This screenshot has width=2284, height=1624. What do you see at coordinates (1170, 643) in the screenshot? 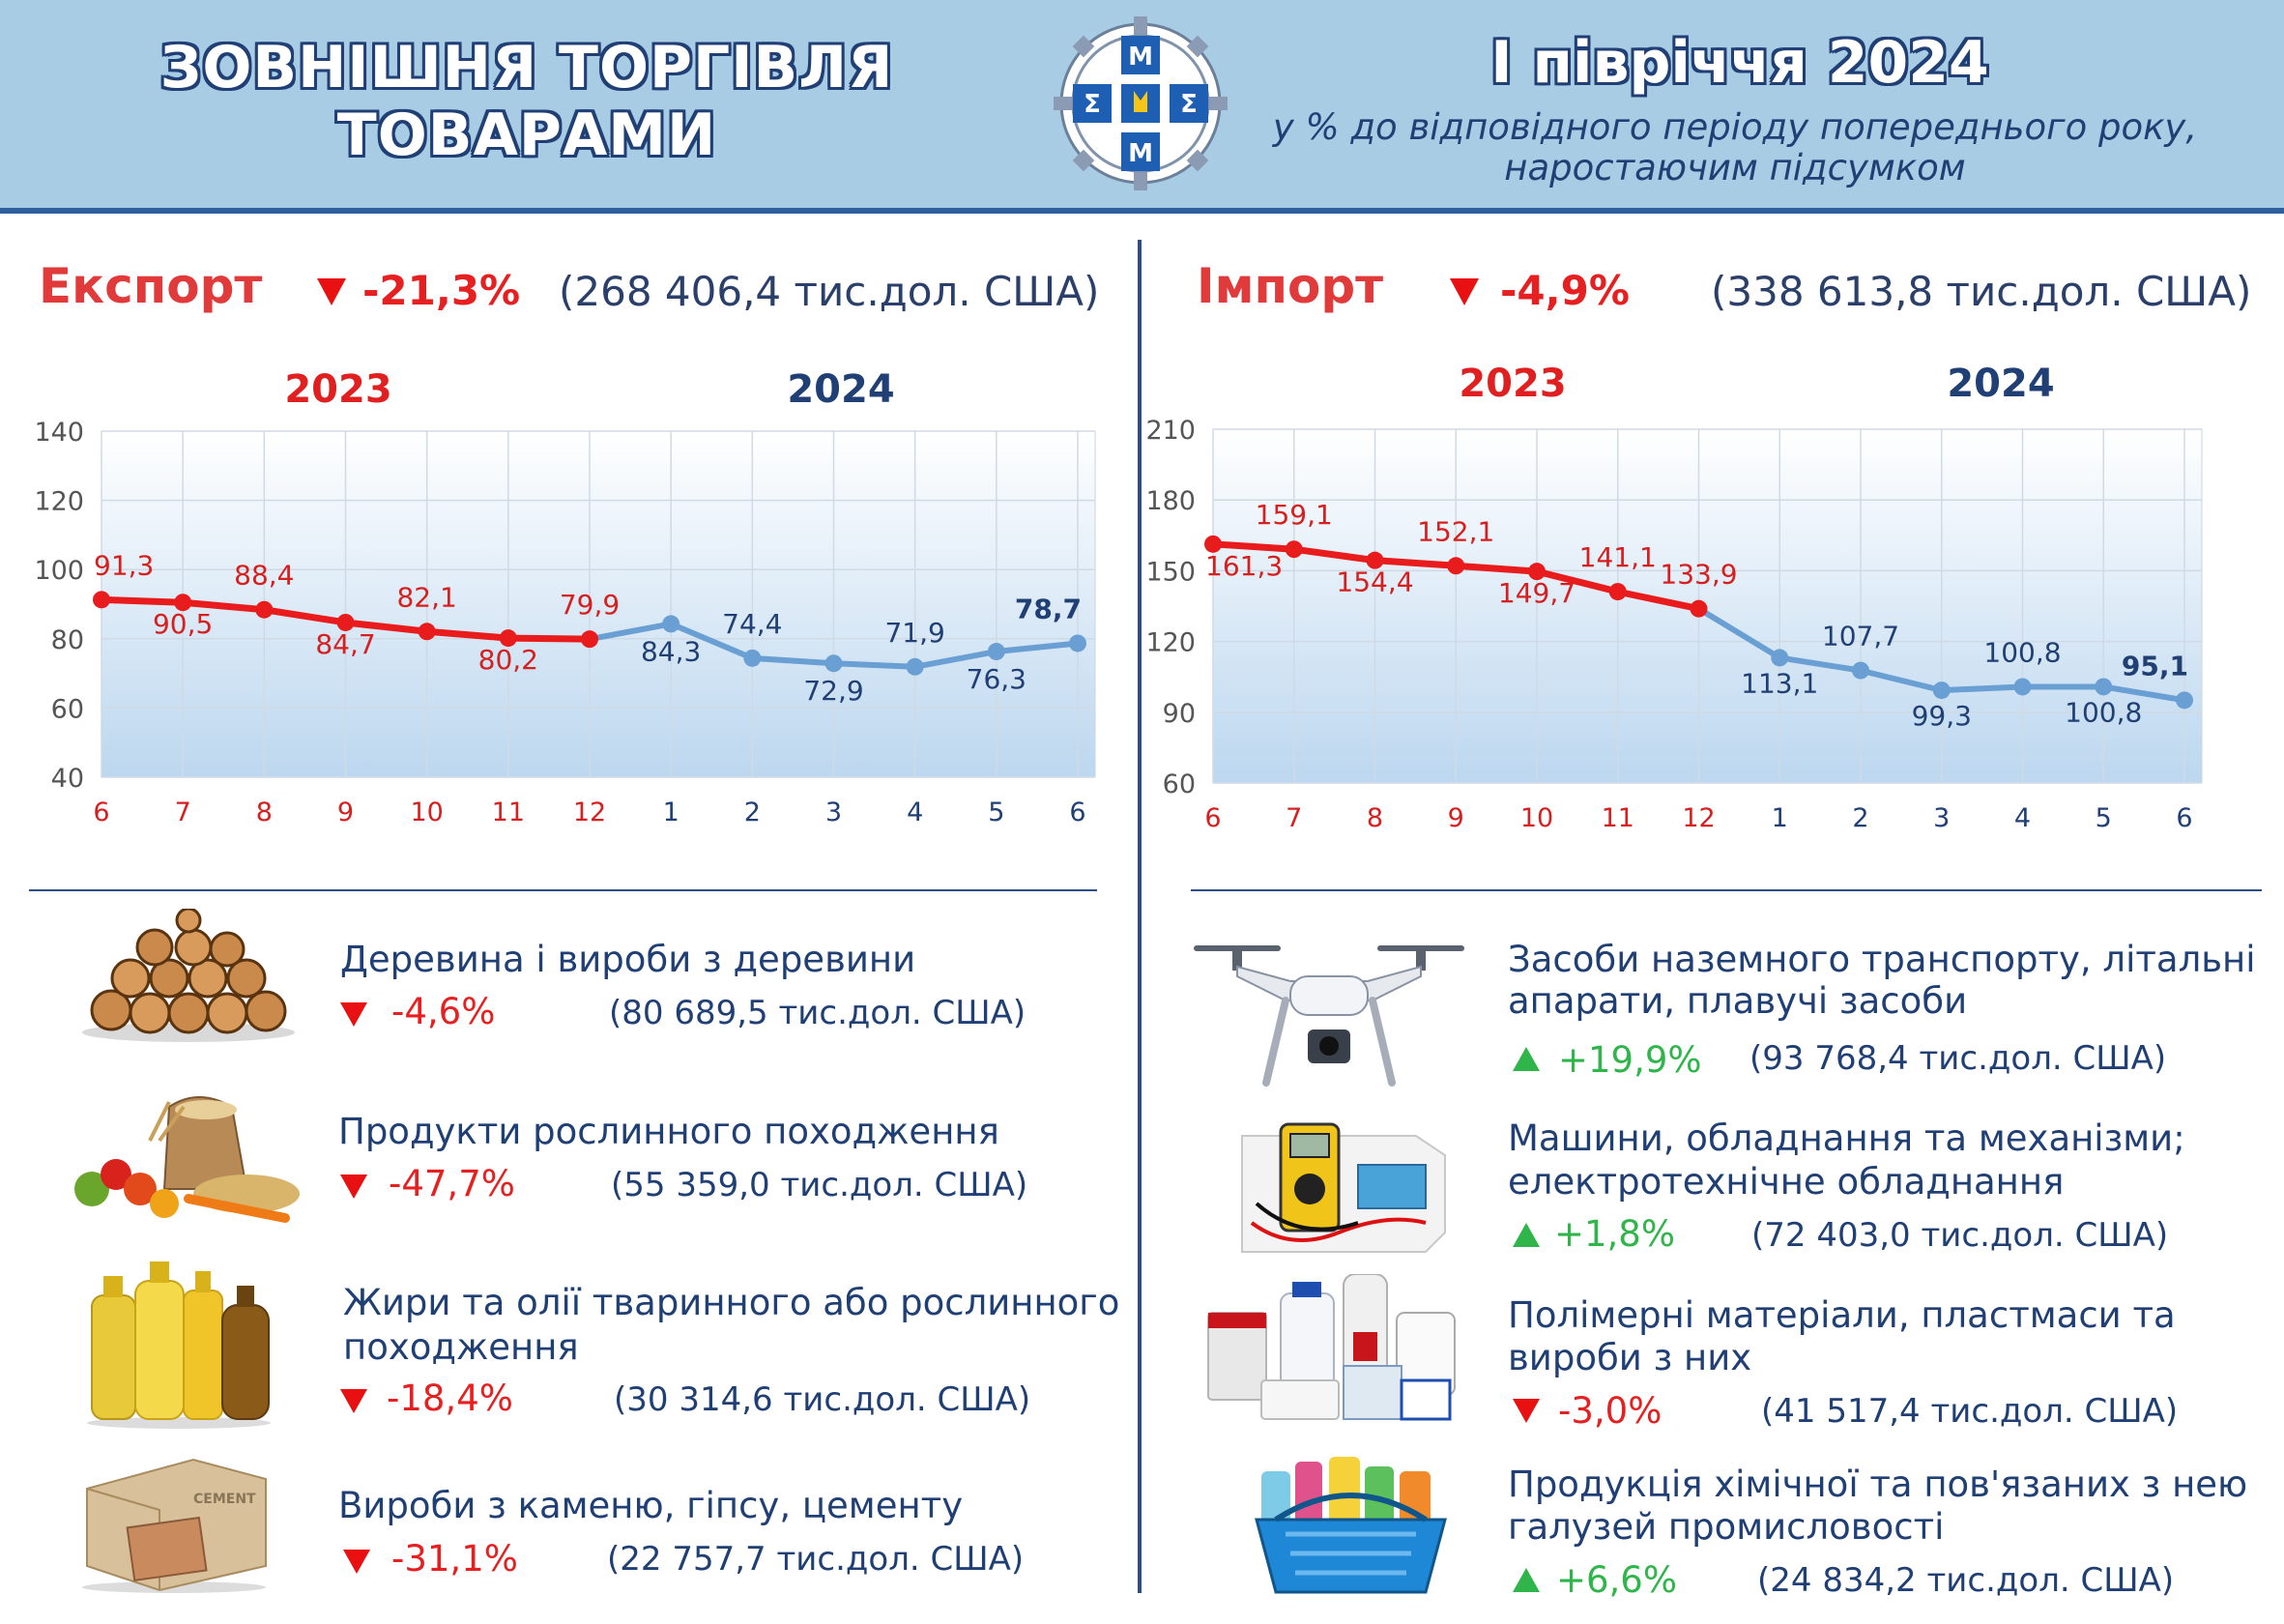
I see `y-tick-label: 120` at bounding box center [1170, 643].